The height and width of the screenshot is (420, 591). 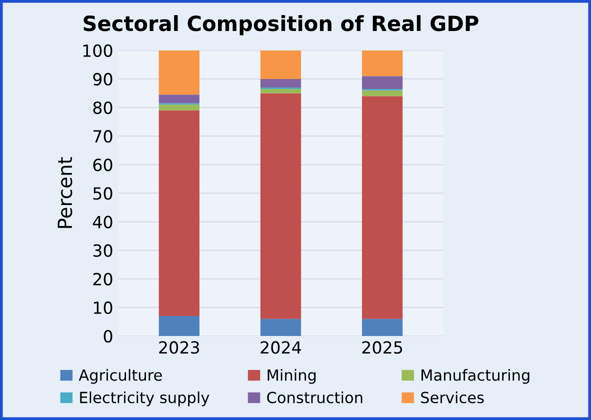 I want to click on y-tick-label: 30, so click(x=102, y=250).